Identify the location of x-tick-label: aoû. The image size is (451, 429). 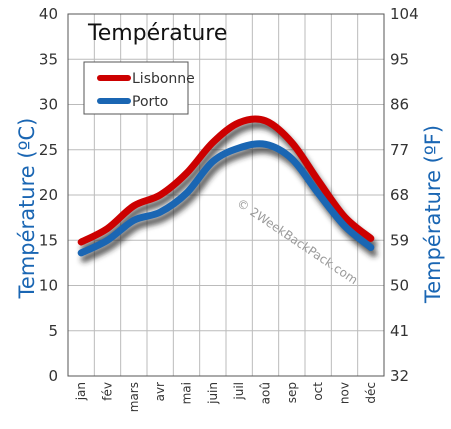
(266, 393).